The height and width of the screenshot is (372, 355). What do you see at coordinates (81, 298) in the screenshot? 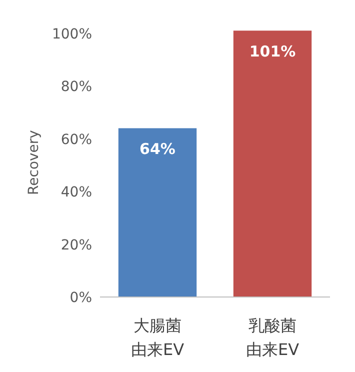
I see `y-tick-label: 0%` at bounding box center [81, 298].